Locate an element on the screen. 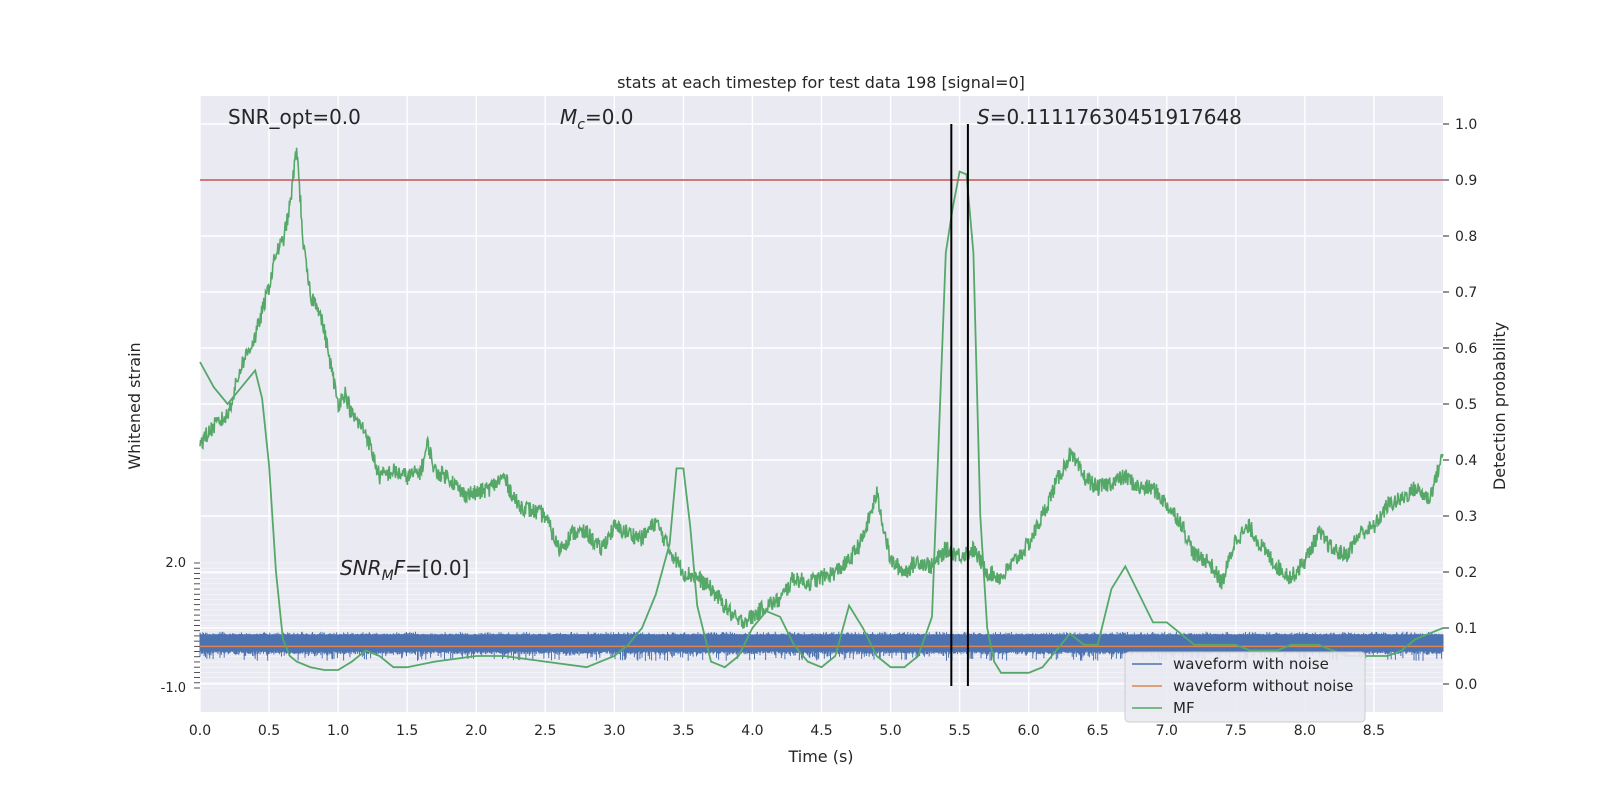  x-tick-label: 4.5 is located at coordinates (821, 731).